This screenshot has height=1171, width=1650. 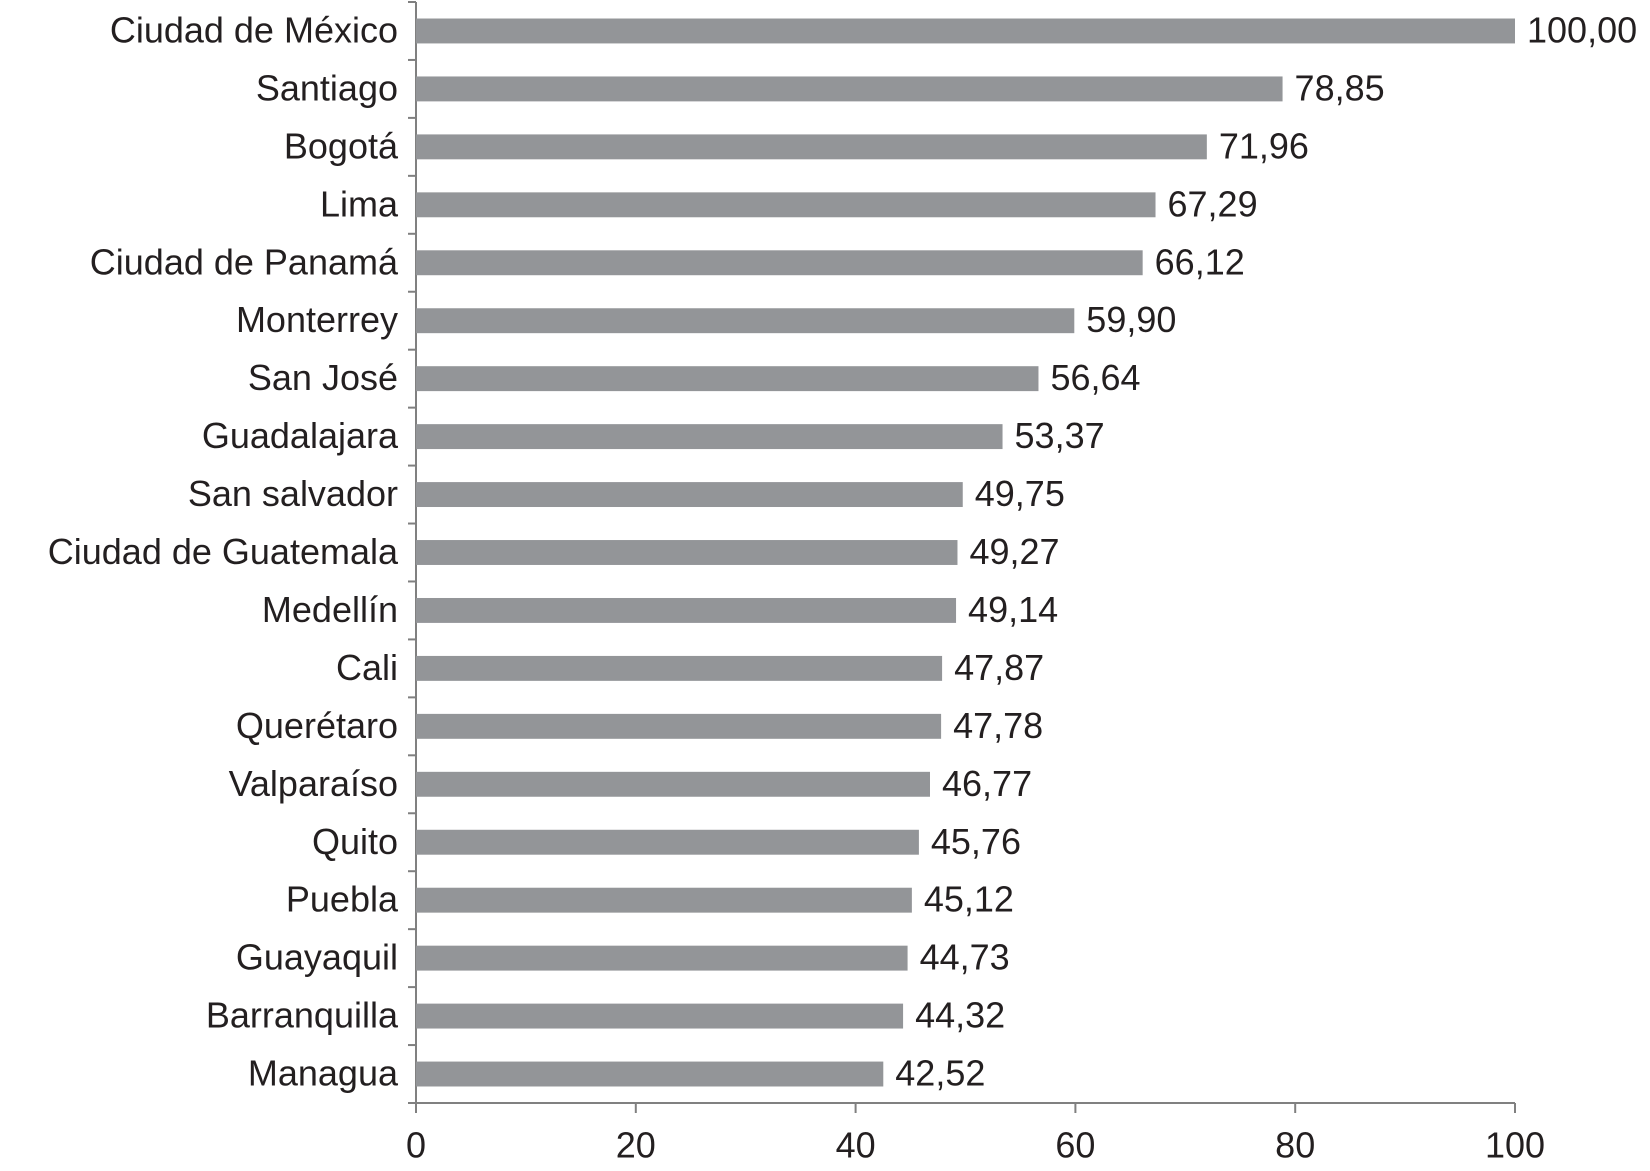 I want to click on y-tick-label: Lima, so click(x=359, y=203).